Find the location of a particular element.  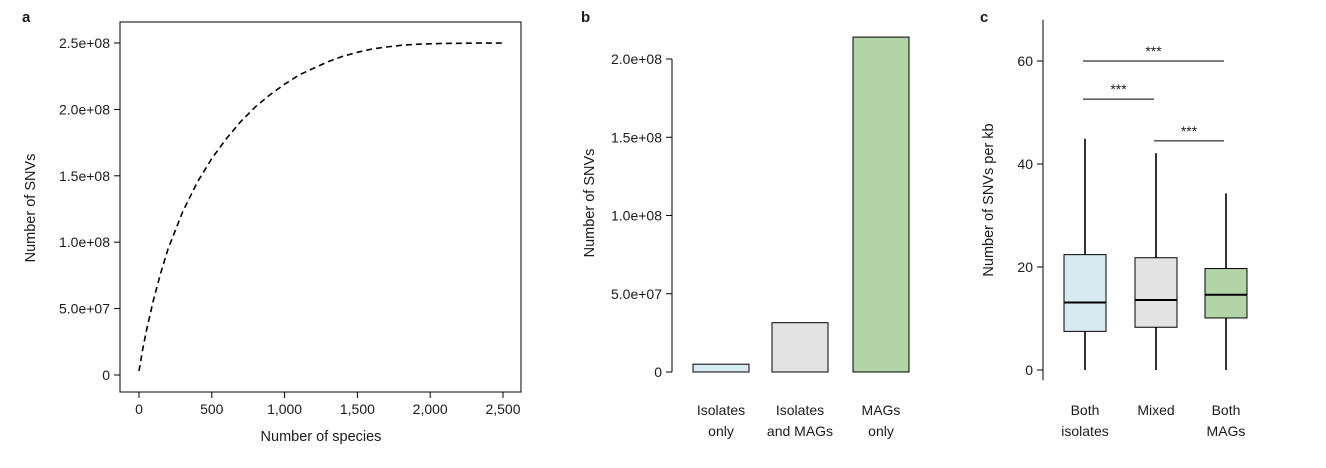

panel-c-category-label: Mixed is located at coordinates (1155, 410).